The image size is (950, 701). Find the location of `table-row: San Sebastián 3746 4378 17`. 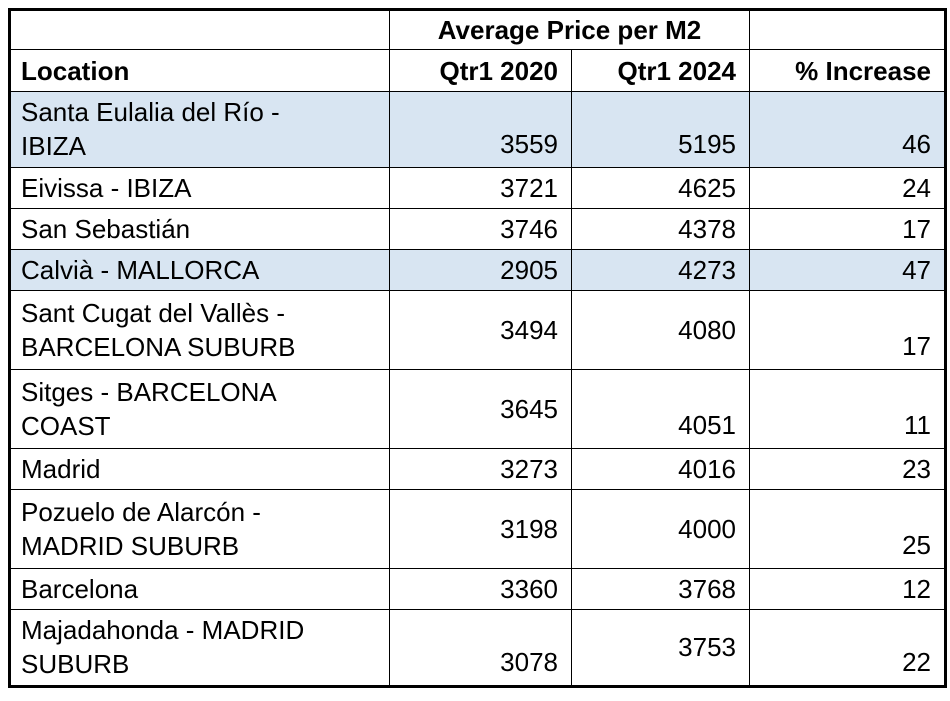

table-row: San Sebastián 3746 4378 17 is located at coordinates (477, 229).